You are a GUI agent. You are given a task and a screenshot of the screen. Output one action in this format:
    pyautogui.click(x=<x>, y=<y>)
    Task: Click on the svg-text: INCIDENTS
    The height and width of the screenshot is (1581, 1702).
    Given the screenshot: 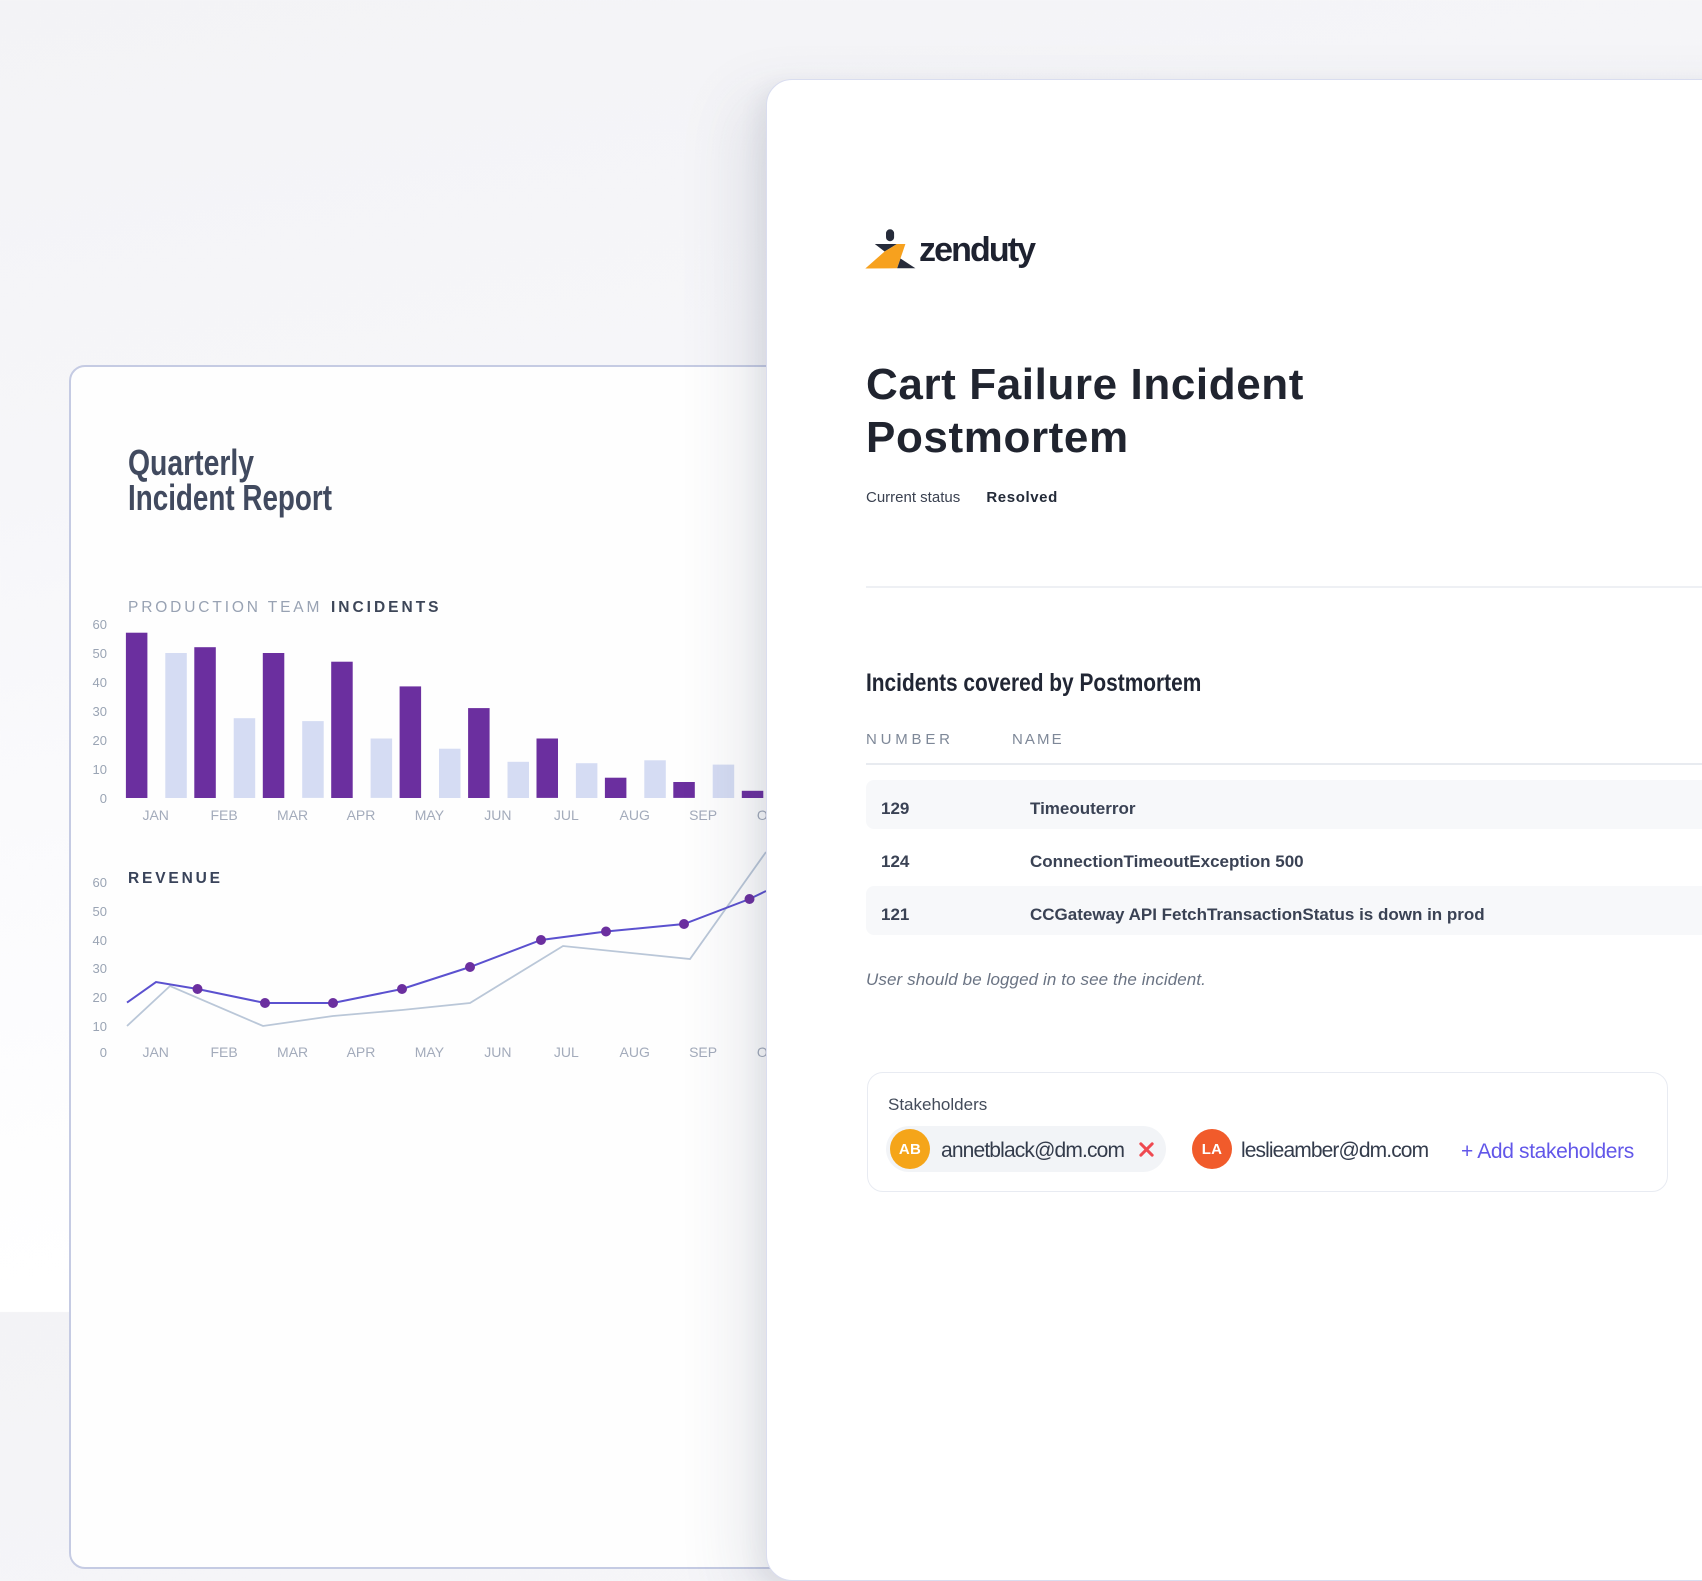 What is the action you would take?
    pyautogui.click(x=385, y=607)
    